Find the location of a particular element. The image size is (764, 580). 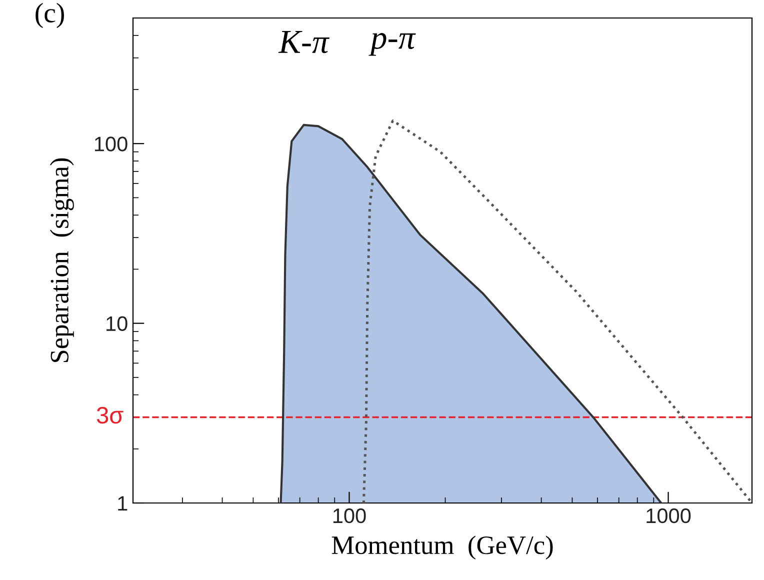

x-axis-title: Momentum (GeV/c) is located at coordinates (442, 548).